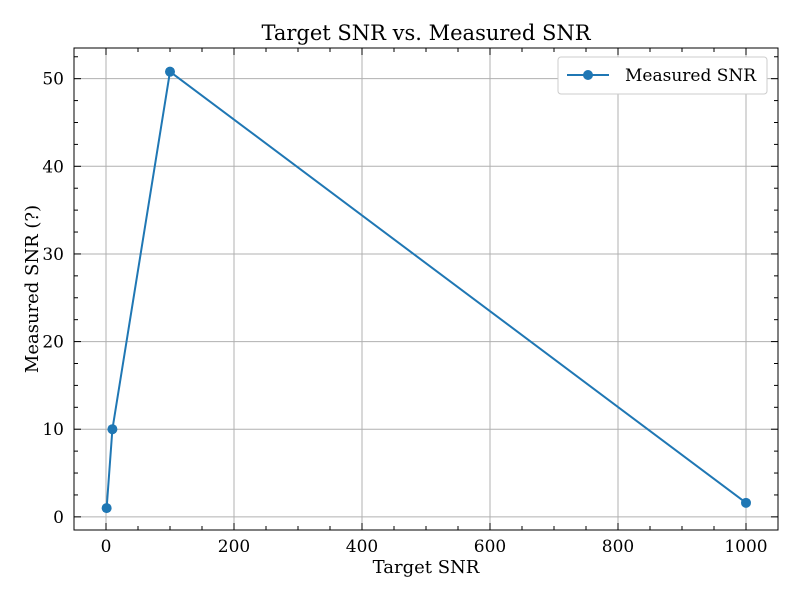 The image size is (800, 600). Describe the element at coordinates (53, 167) in the screenshot. I see `y-tick-label: 40` at that location.